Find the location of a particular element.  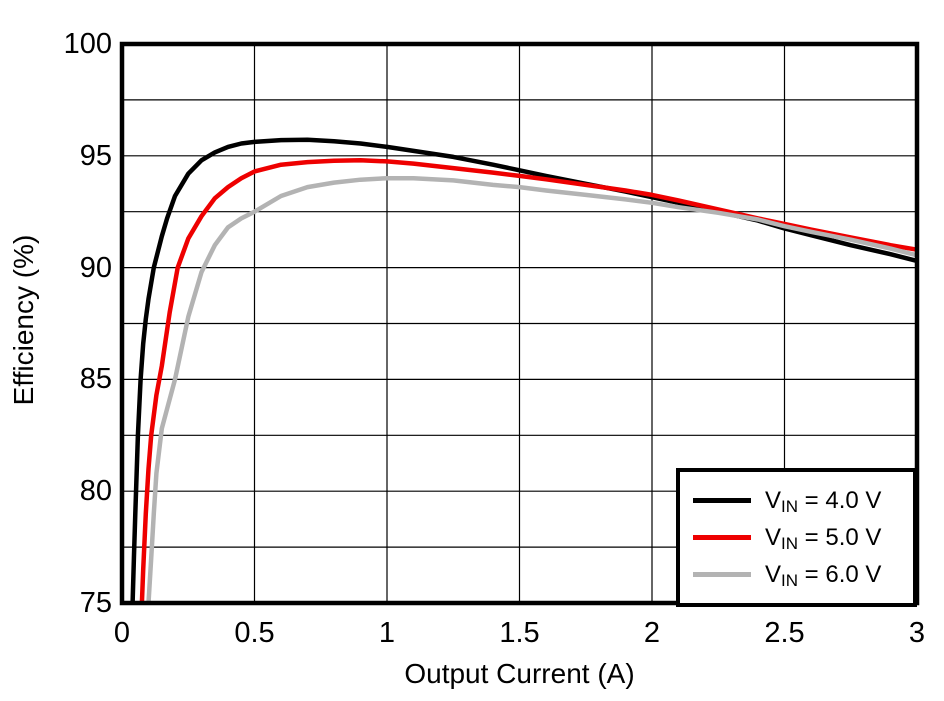

legend-entry-vin-4: VIN = 4.0 V is located at coordinates (803, 501).